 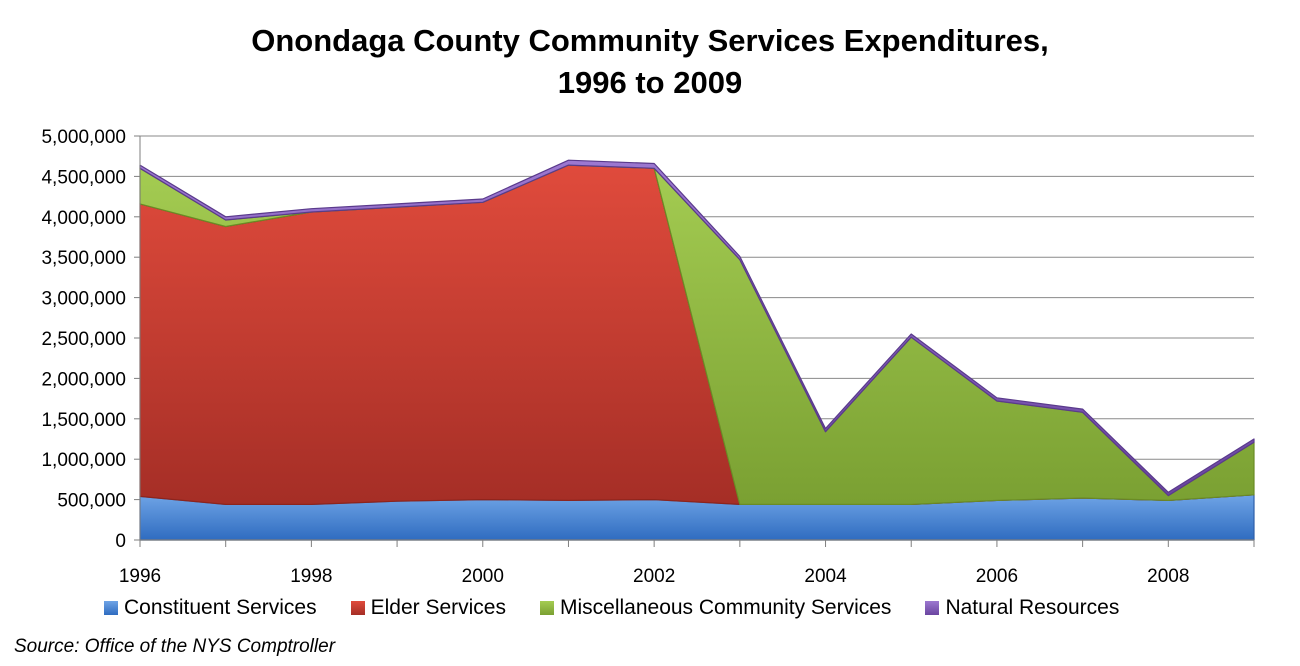 I want to click on legend-item-natural-resources: Natural Resources, so click(x=1022, y=608).